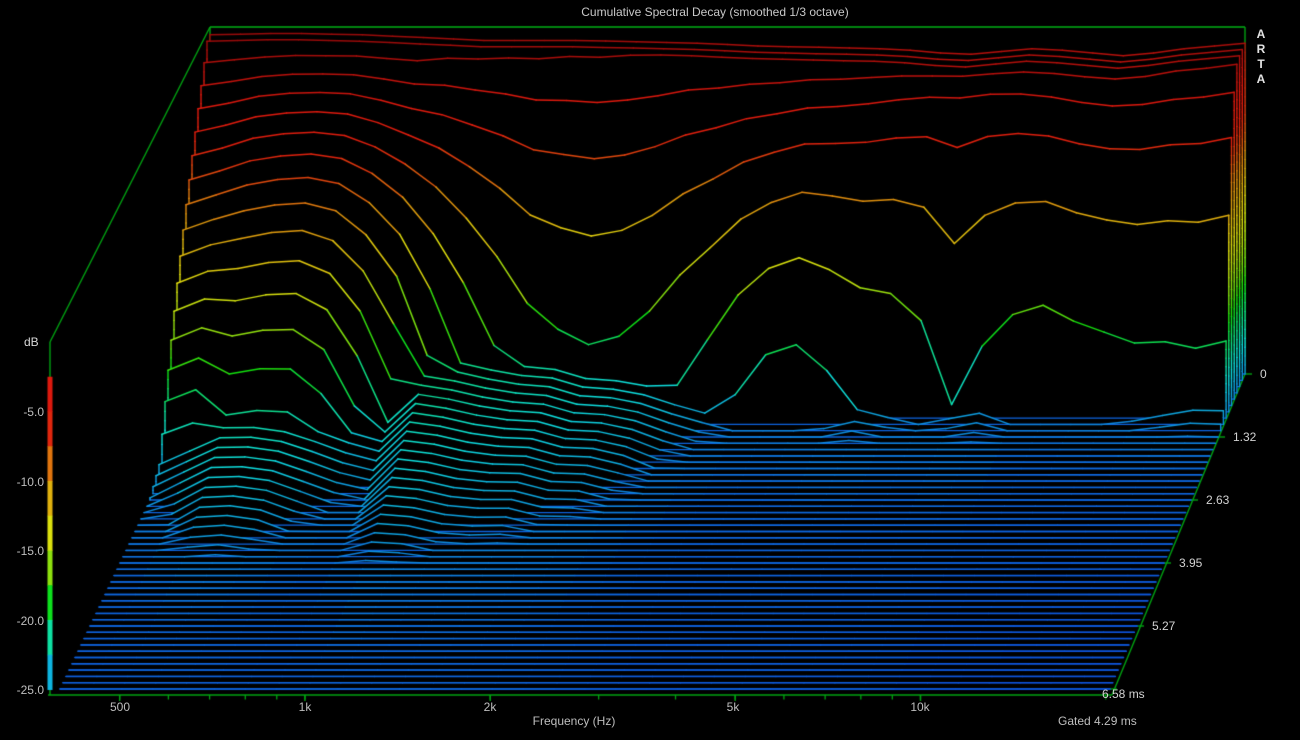 This screenshot has height=740, width=1300. What do you see at coordinates (1261, 49) in the screenshot?
I see `arta-letter: R` at bounding box center [1261, 49].